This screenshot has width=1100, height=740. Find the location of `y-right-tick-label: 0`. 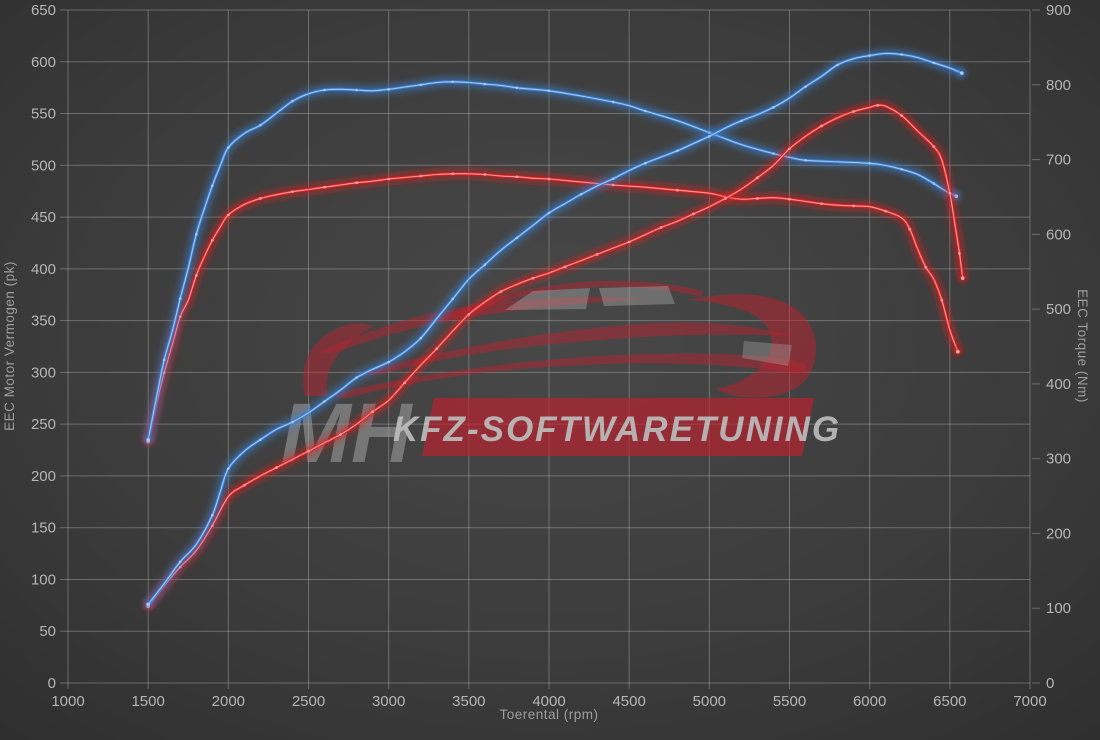

y-right-tick-label: 0 is located at coordinates (1050, 683).